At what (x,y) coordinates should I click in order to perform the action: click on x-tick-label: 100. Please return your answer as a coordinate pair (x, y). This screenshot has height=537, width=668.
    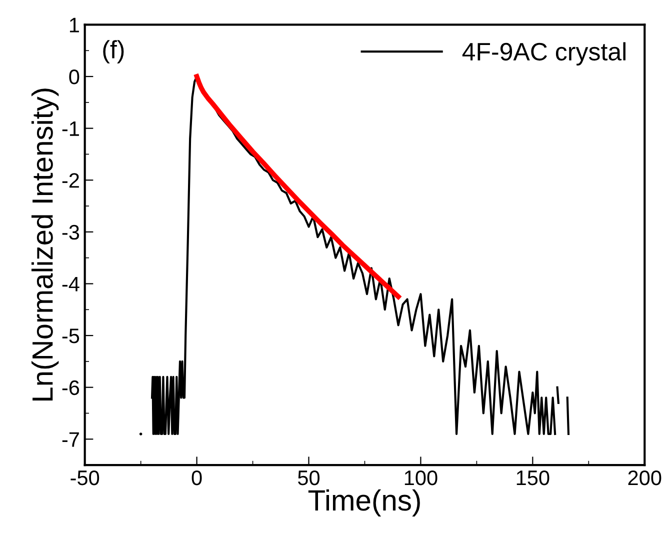
    Looking at the image, I should click on (421, 478).